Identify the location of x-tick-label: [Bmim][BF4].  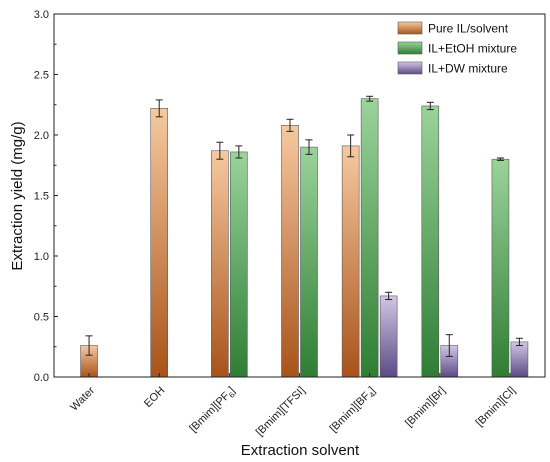
(354, 411).